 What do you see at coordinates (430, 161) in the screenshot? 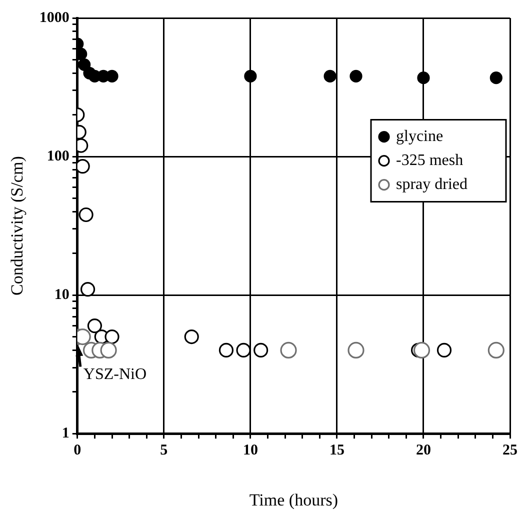
I see `legend-label: -325 mesh` at bounding box center [430, 161].